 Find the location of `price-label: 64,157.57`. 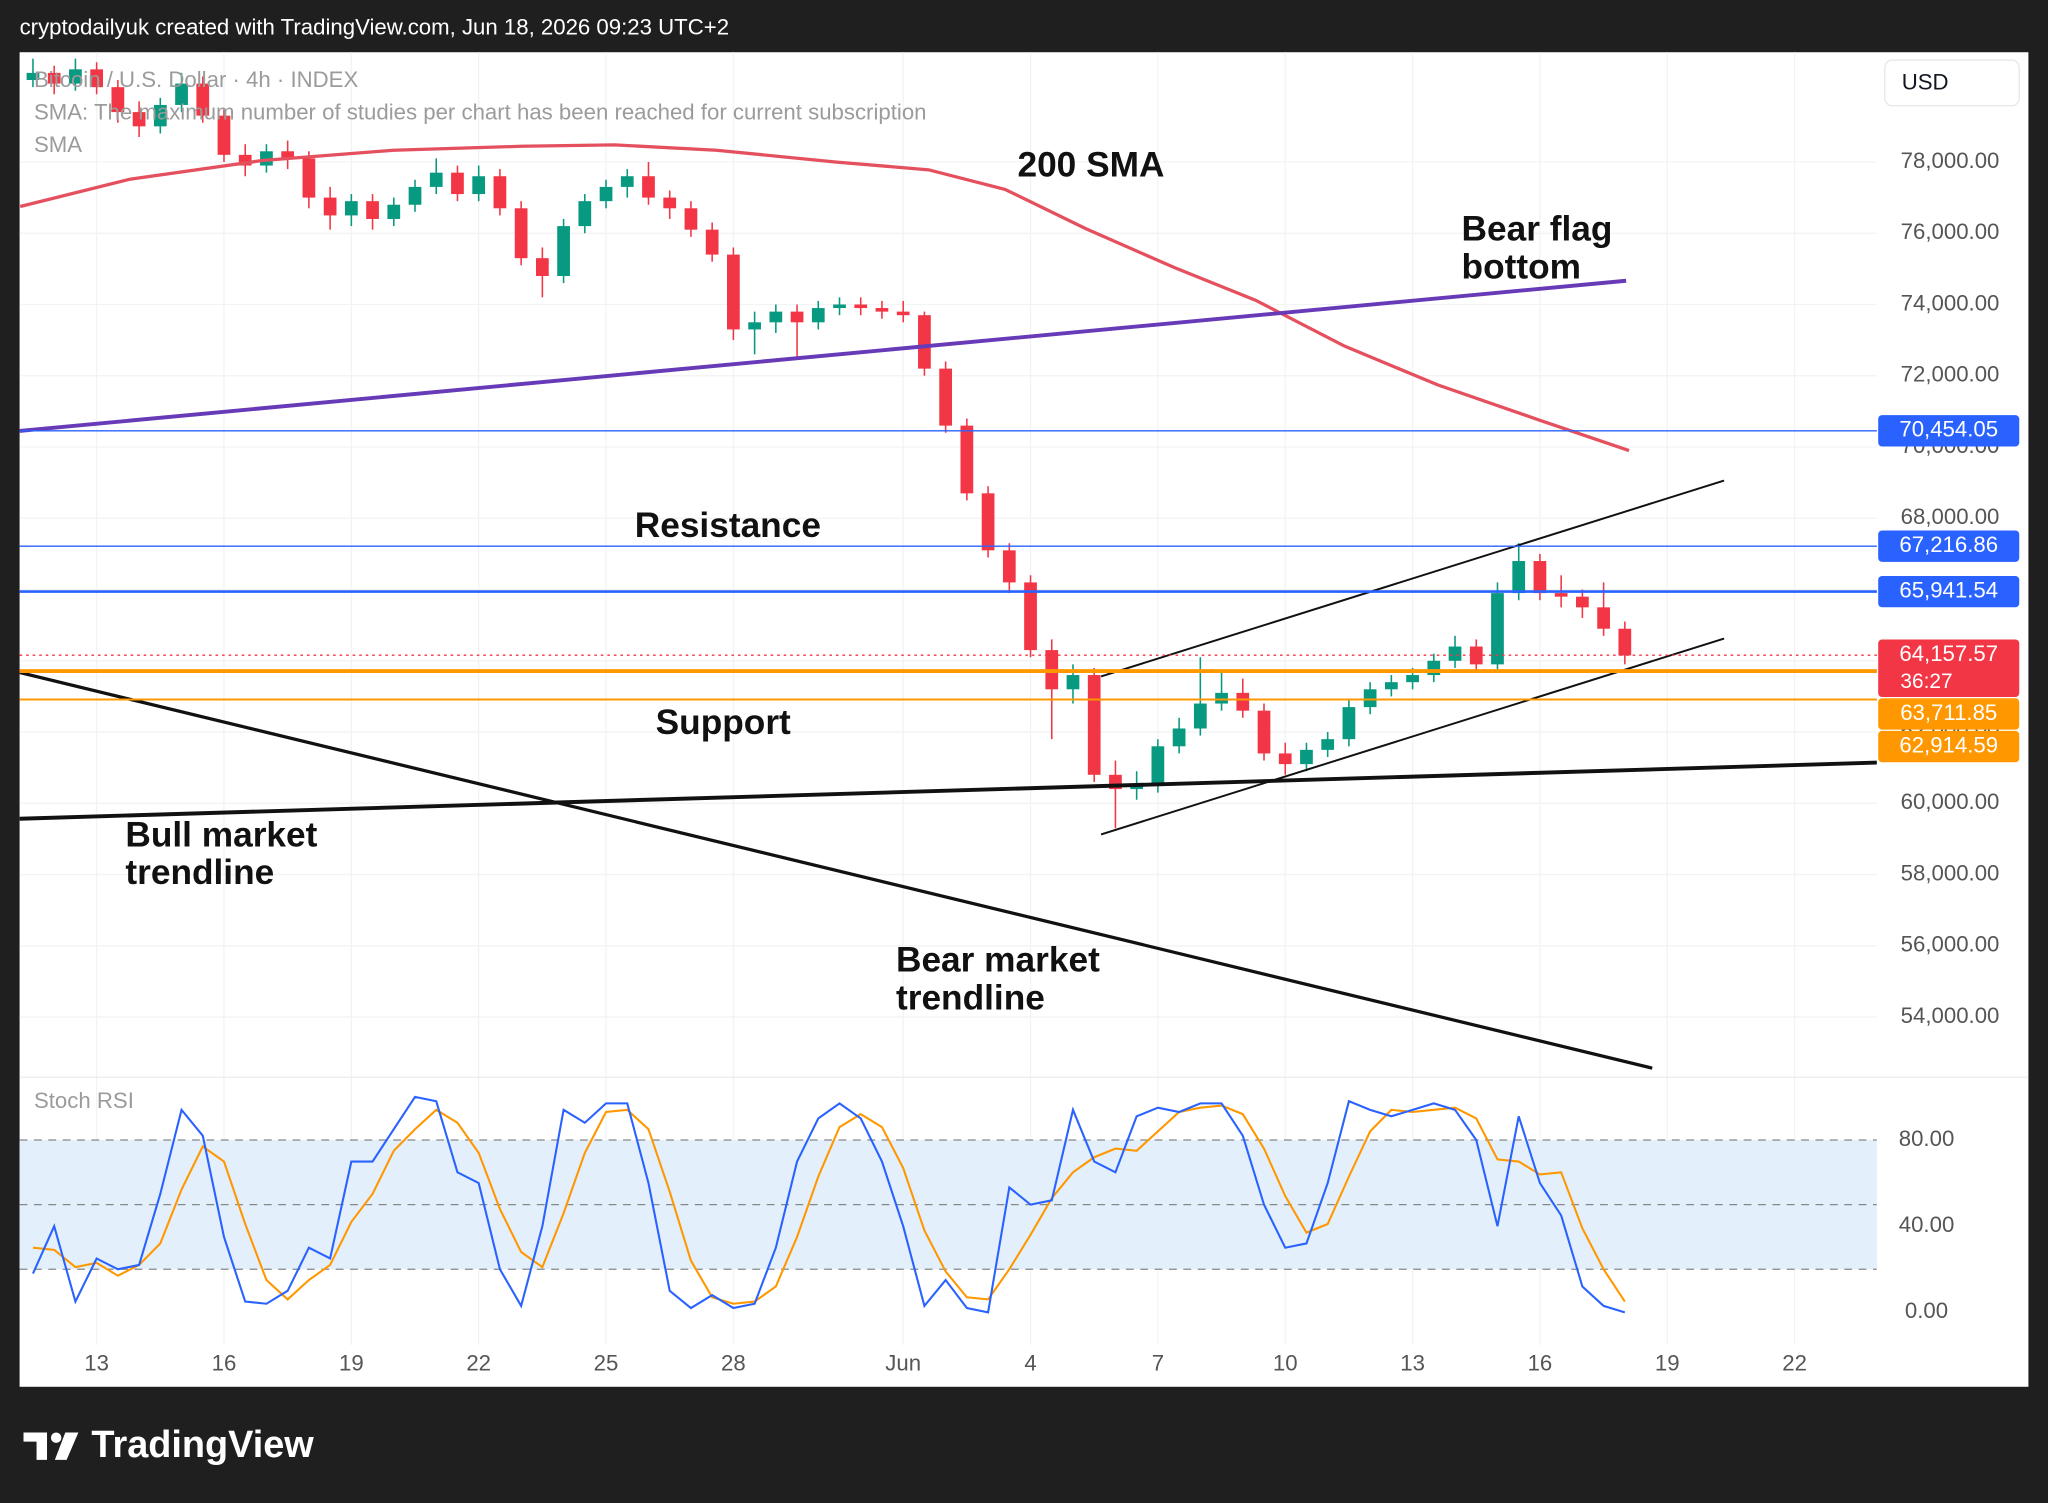

price-label: 64,157.57 is located at coordinates (1948, 653).